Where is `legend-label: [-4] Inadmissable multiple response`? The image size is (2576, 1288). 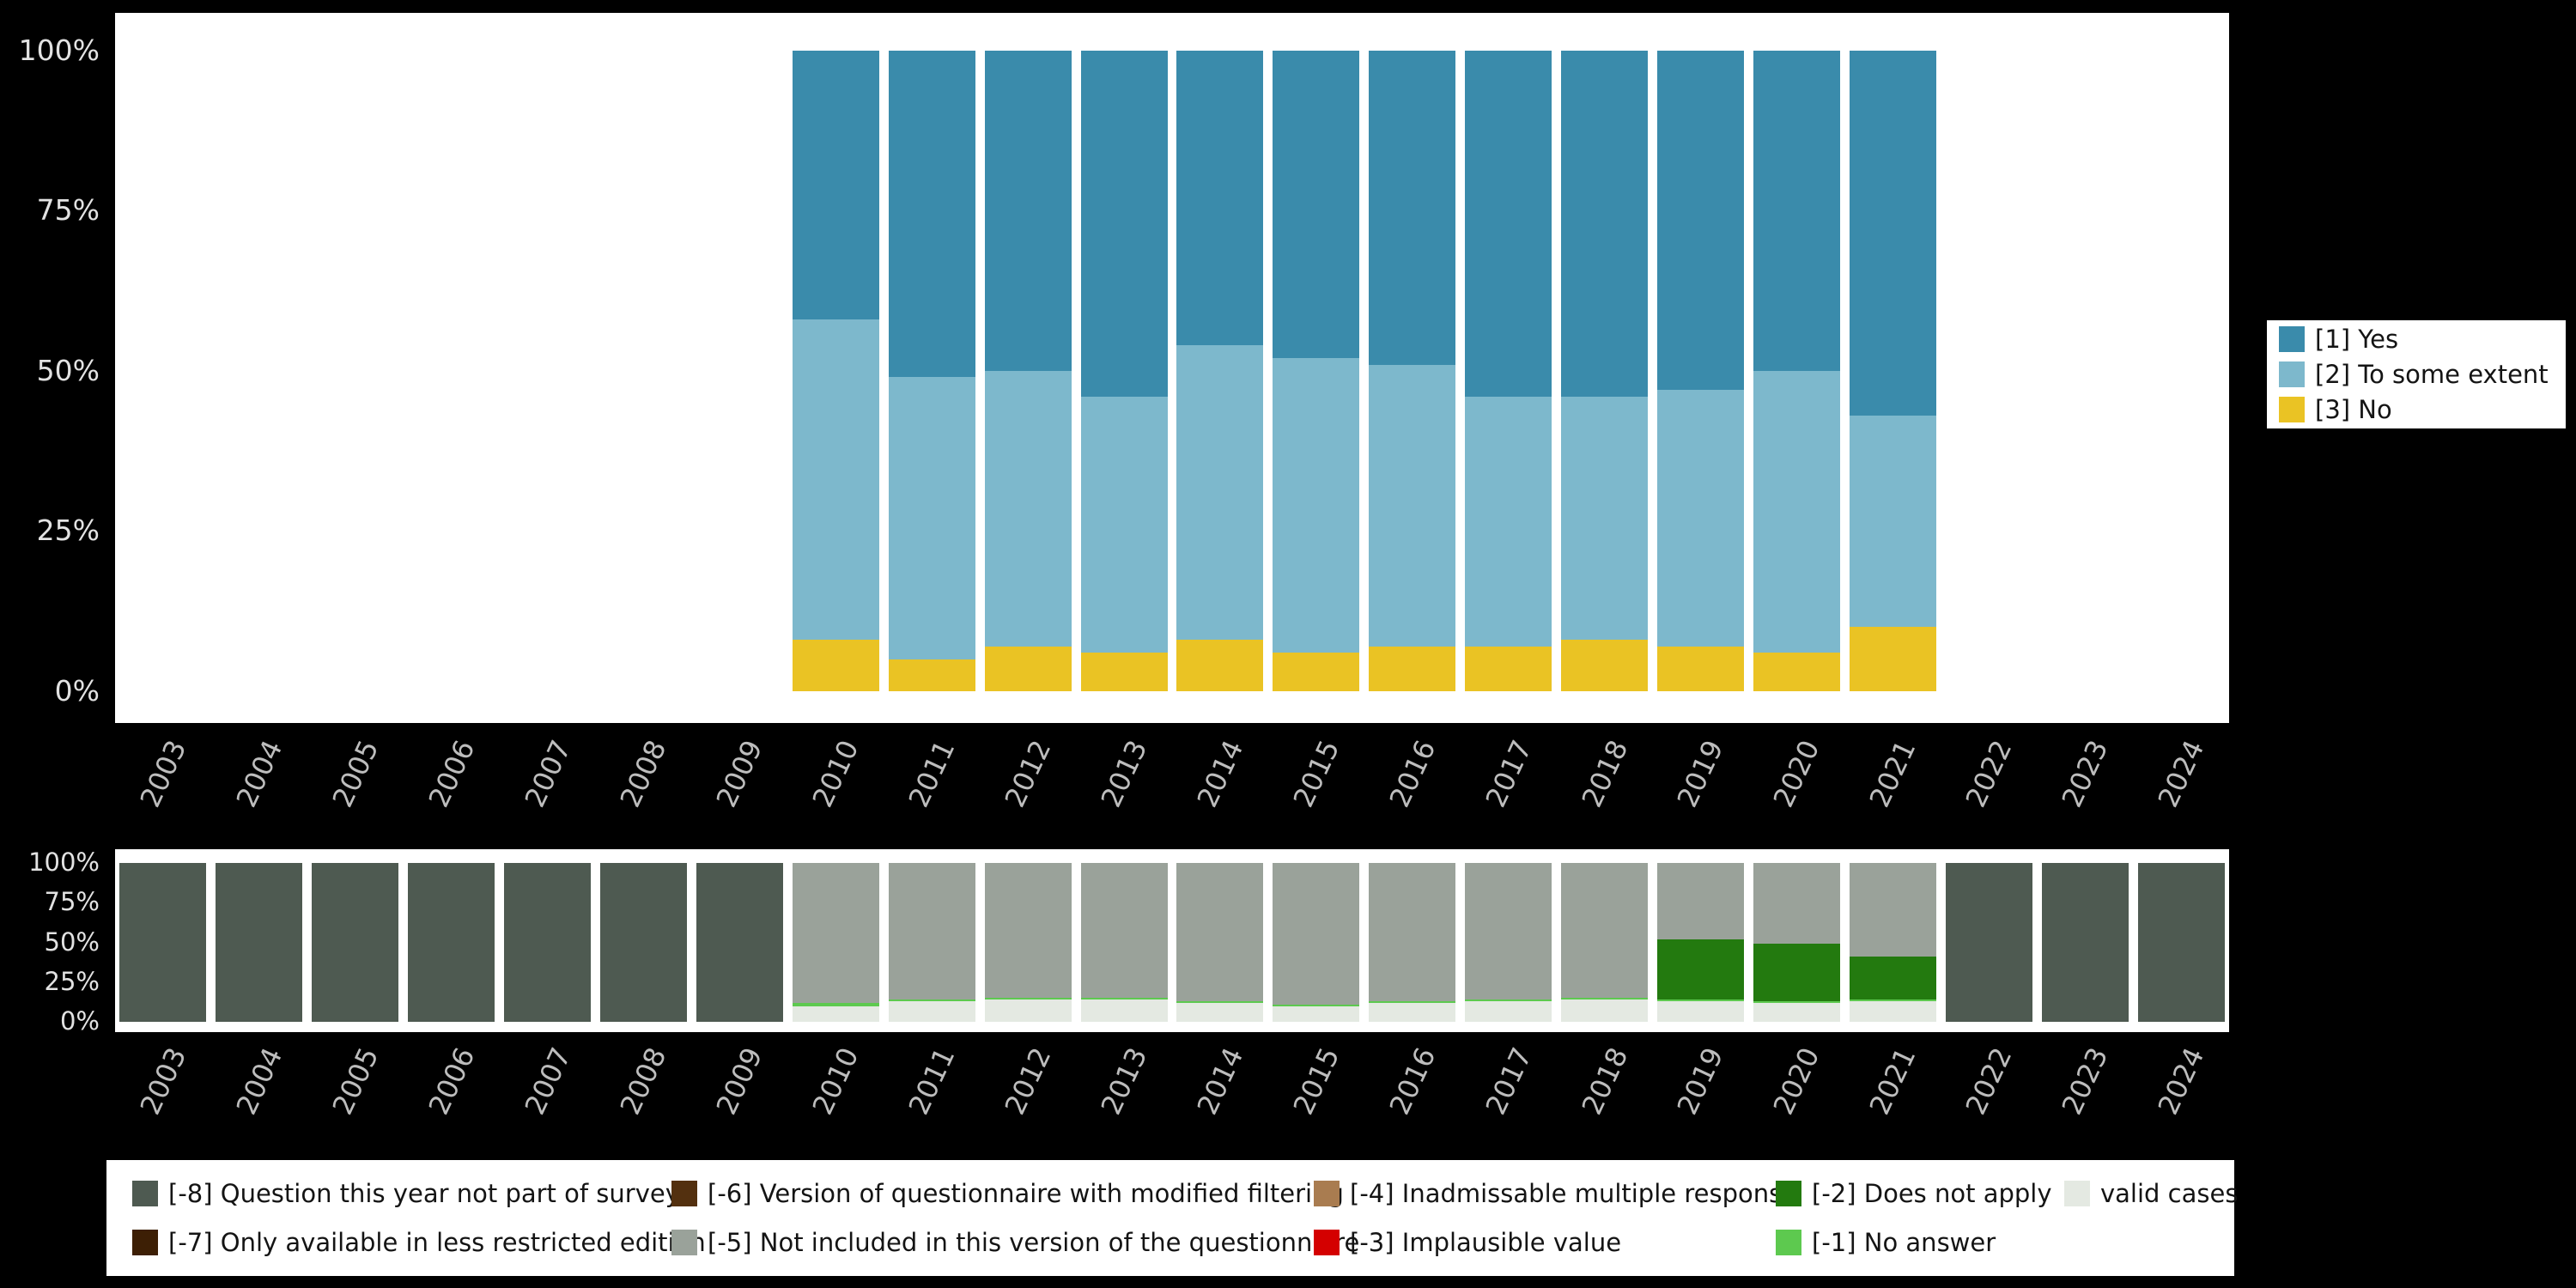
legend-label: [-4] Inadmissable multiple response is located at coordinates (1574, 1193).